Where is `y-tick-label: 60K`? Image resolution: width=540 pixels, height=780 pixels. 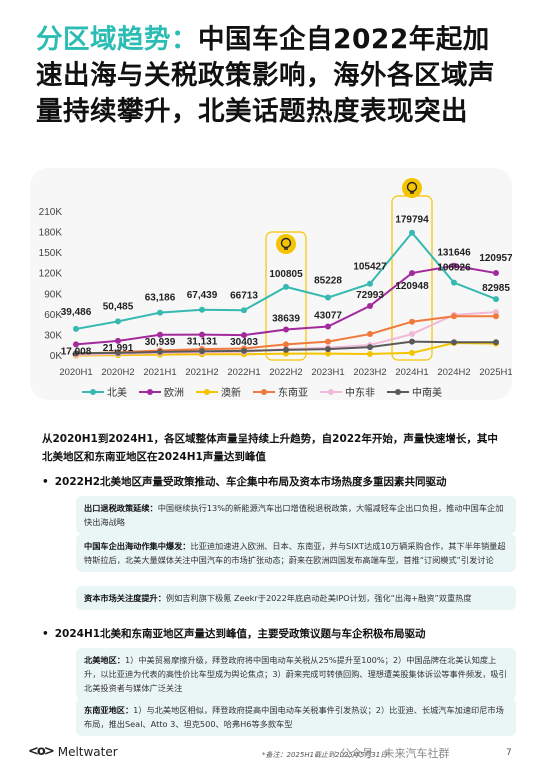
y-tick-label: 60K is located at coordinates (53, 315).